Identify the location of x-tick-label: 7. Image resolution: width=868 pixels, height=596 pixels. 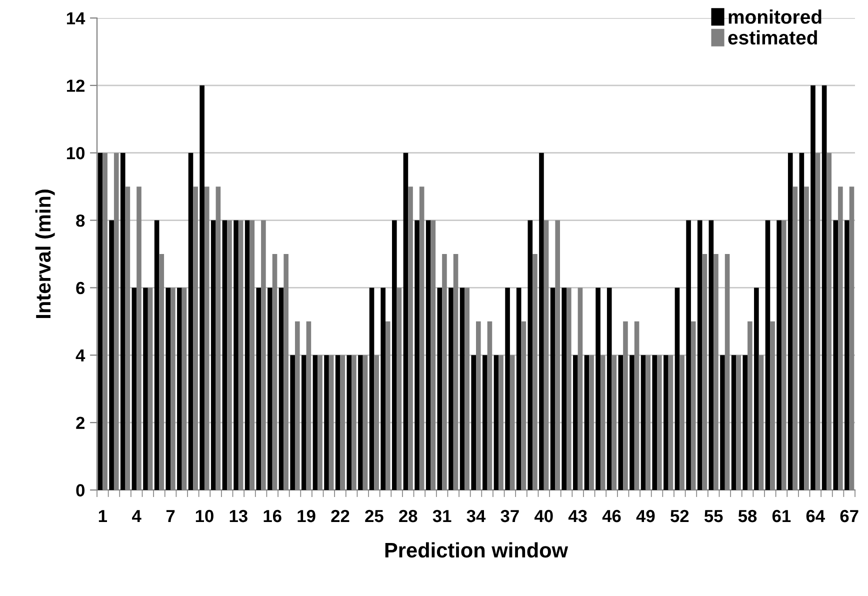
(170, 516).